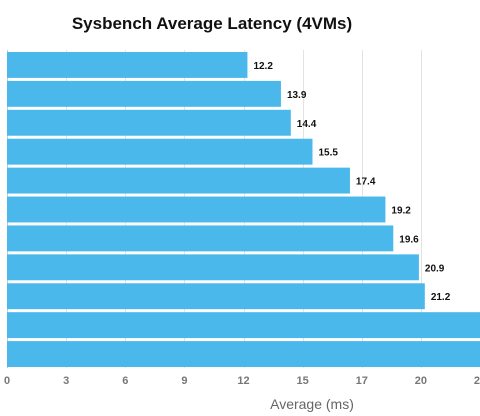 Image resolution: width=480 pixels, height=416 pixels. Describe the element at coordinates (441, 297) in the screenshot. I see `data-label: 21.2` at that location.